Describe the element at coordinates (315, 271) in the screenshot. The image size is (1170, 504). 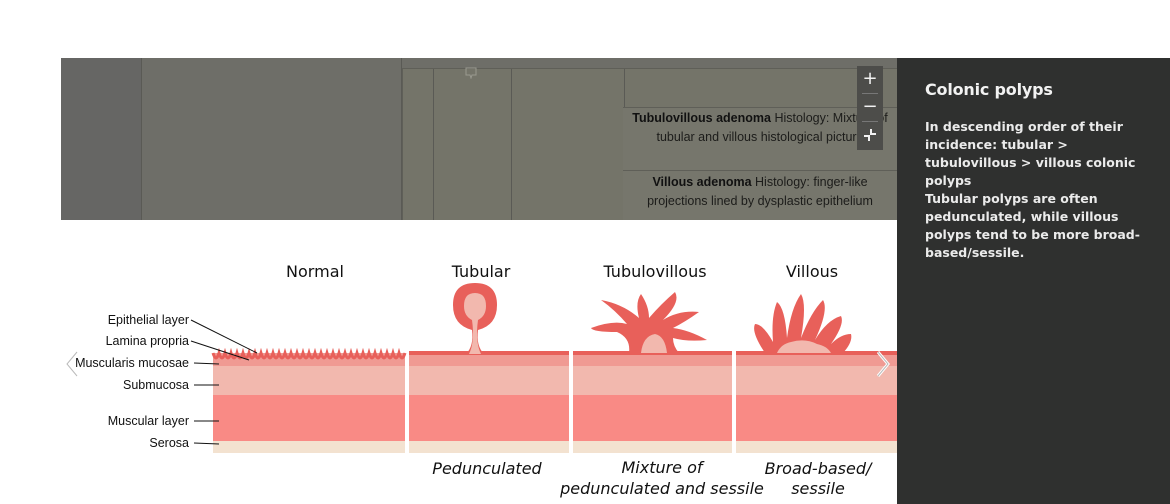
I see `column-title-normal: Normal` at that location.